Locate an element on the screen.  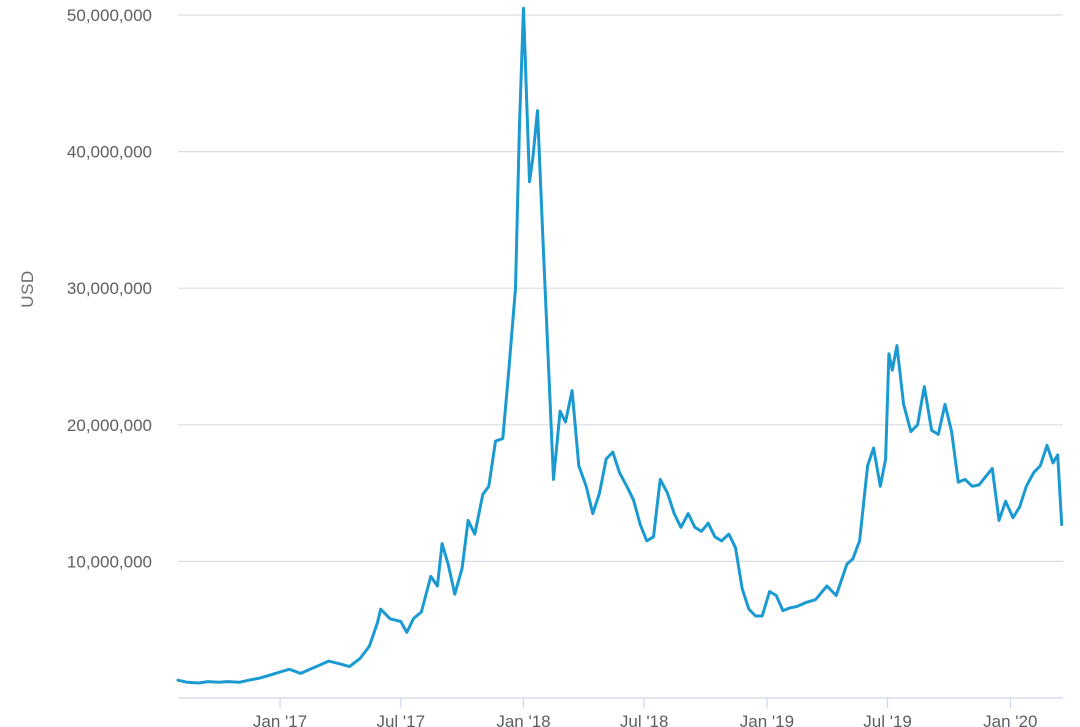
x-tick-label: Jul '18 is located at coordinates (644, 719).